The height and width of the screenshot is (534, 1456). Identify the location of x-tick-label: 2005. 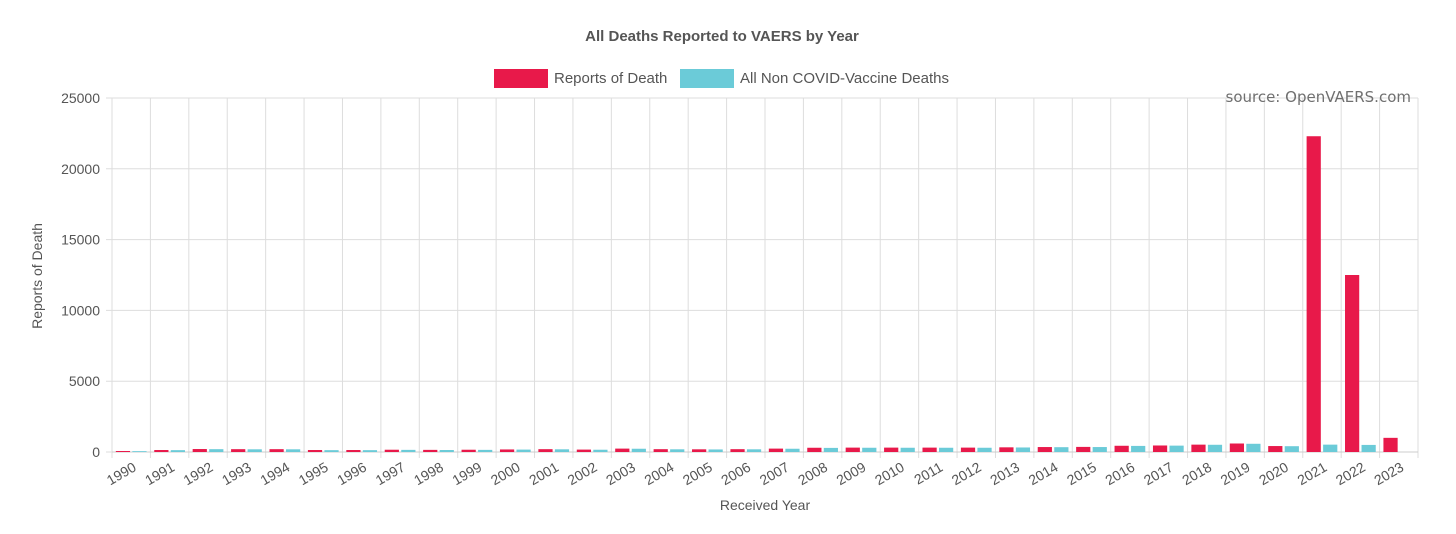
(697, 474).